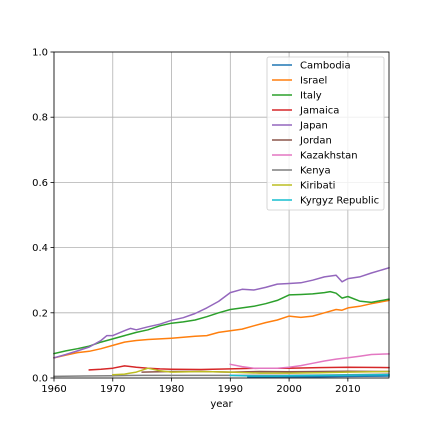 The width and height of the screenshot is (432, 432). What do you see at coordinates (40, 379) in the screenshot?
I see `y-tick-label: 0.0` at bounding box center [40, 379].